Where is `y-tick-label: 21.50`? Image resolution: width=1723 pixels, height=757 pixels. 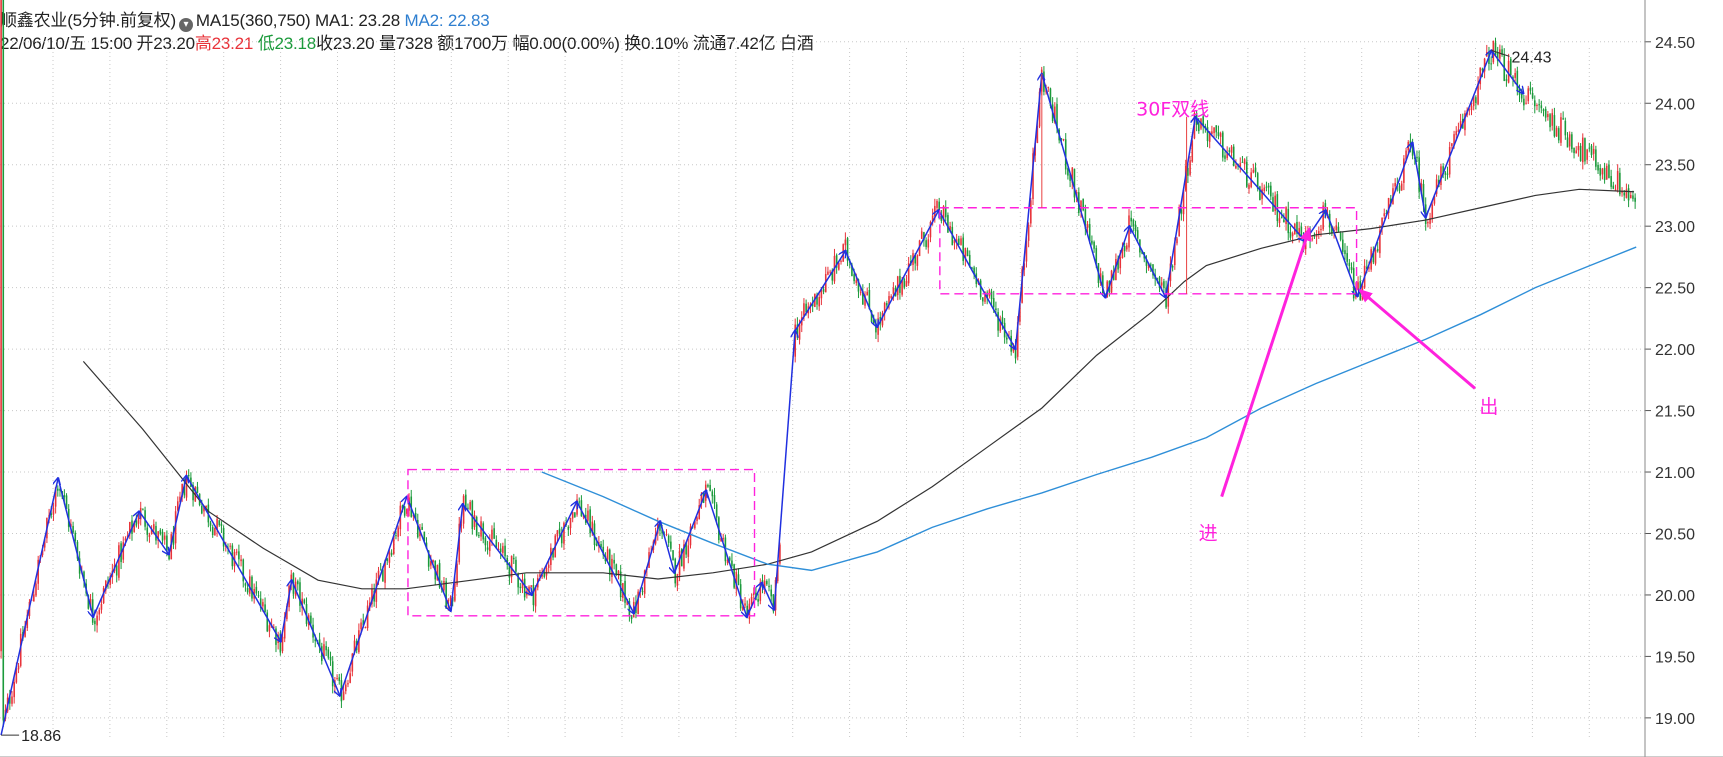 y-tick-label: 21.50 is located at coordinates (1675, 412).